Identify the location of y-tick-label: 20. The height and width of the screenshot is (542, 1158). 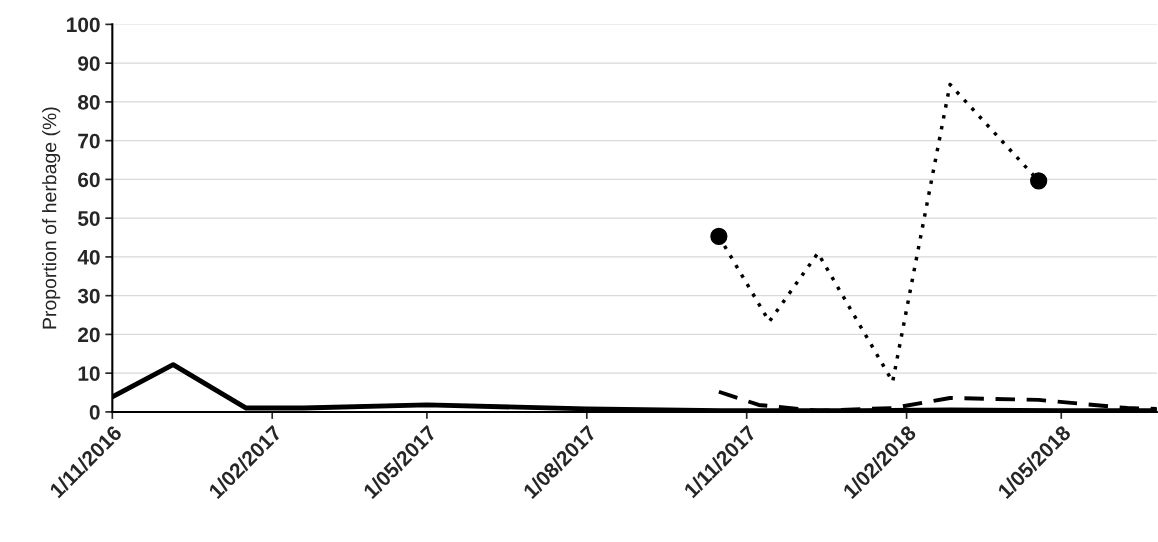
(89, 335).